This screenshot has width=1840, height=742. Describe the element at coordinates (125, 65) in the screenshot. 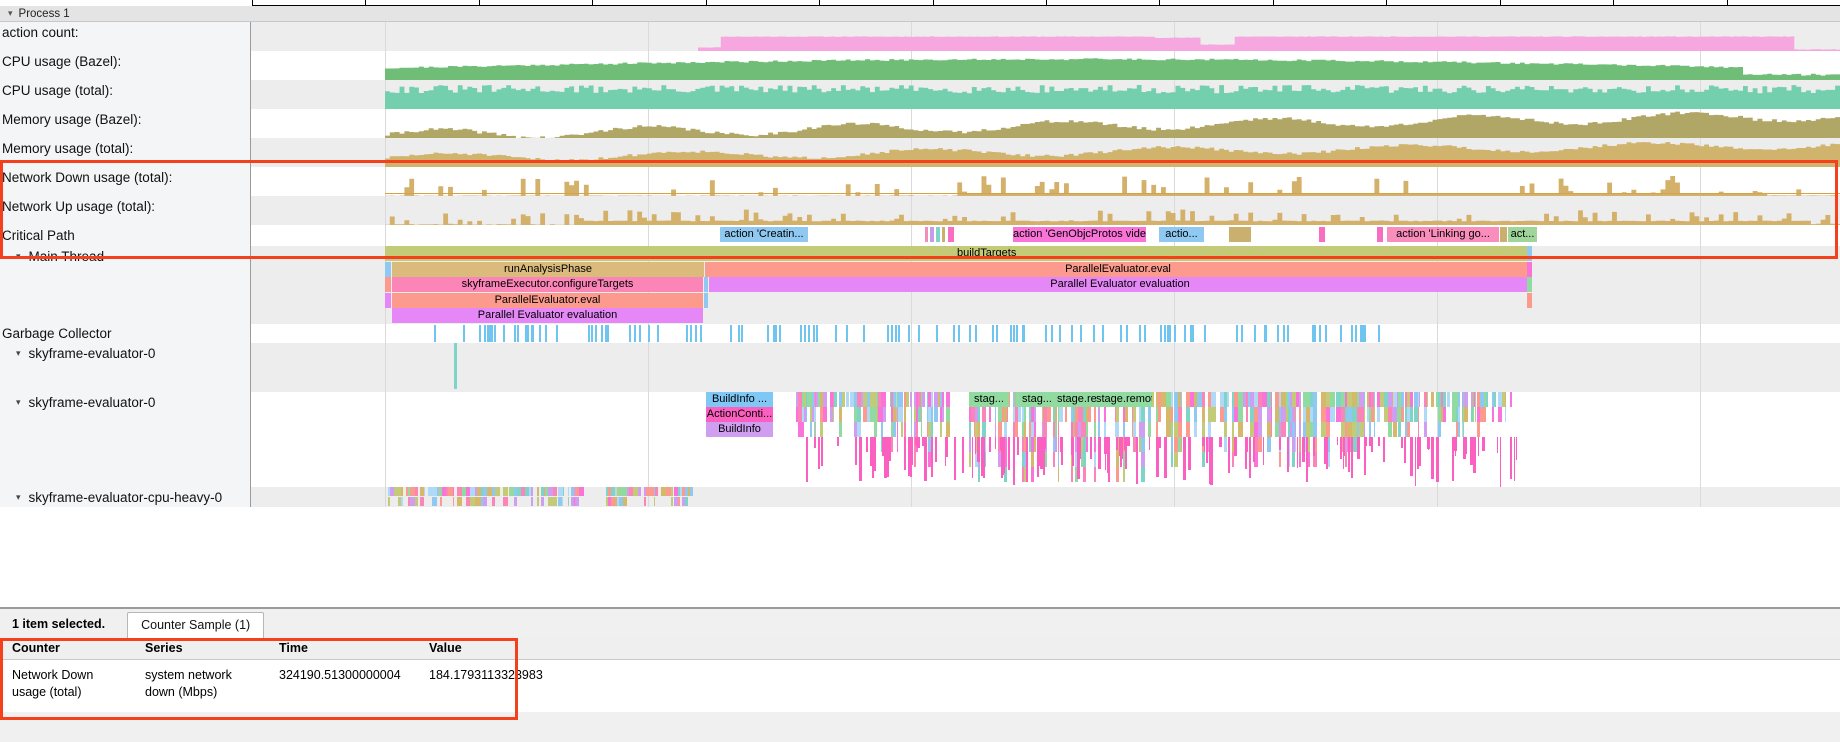

I see `track-label-cpu-usage-bazel: CPU usage (Bazel):` at that location.